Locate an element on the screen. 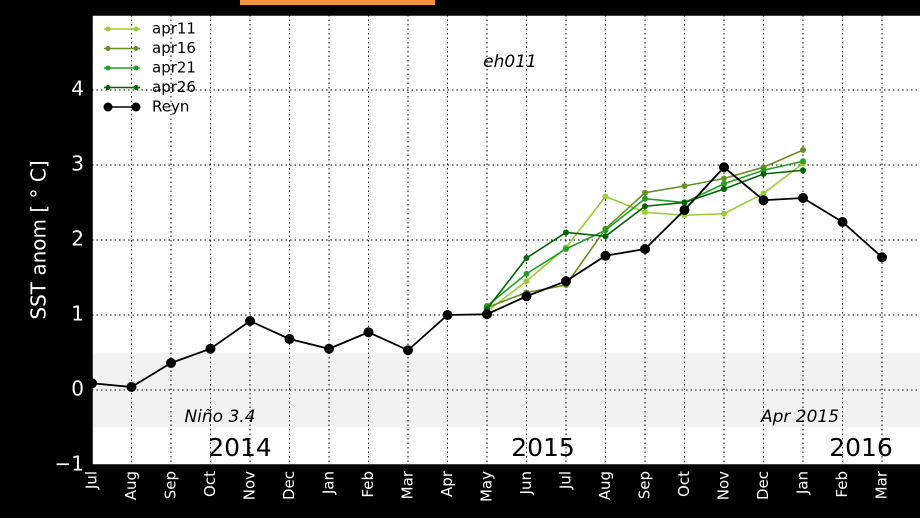 This screenshot has height=518, width=920. x-tick-label: May is located at coordinates (487, 486).